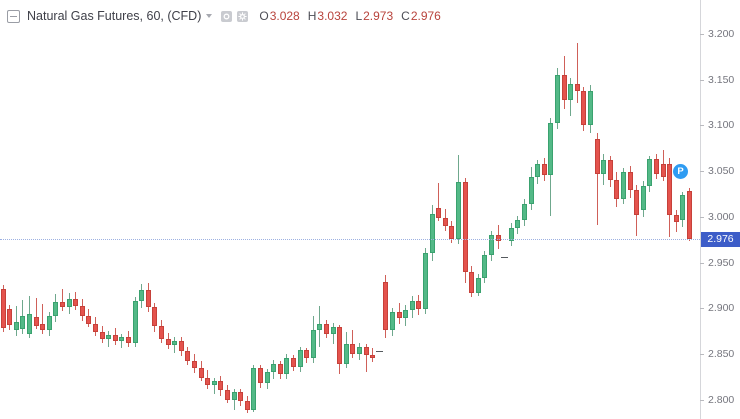 Image resolution: width=740 pixels, height=419 pixels. What do you see at coordinates (721, 34) in the screenshot?
I see `price-tick-label: 3.200` at bounding box center [721, 34].